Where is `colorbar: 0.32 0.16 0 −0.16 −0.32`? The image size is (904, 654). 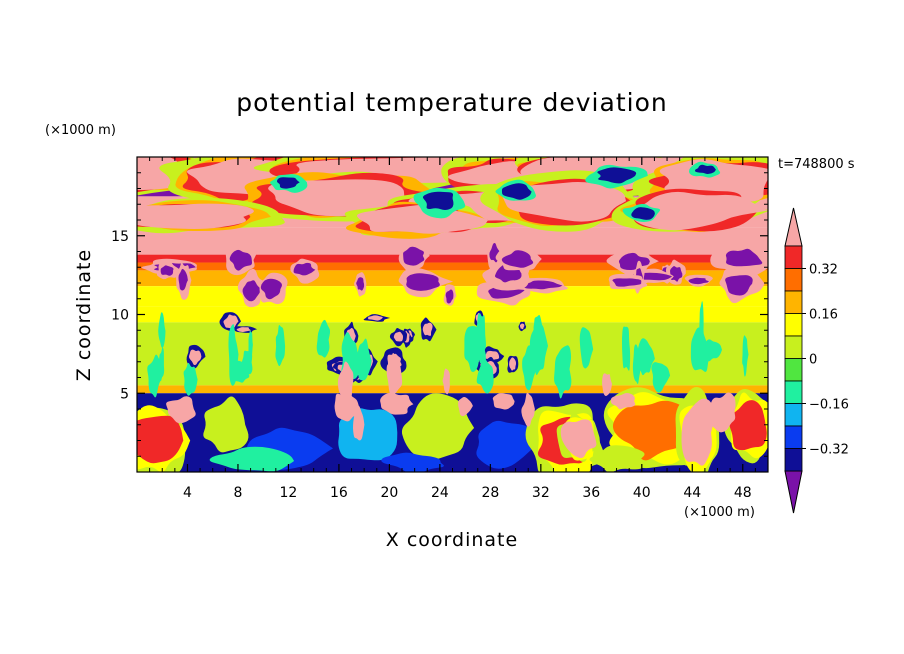 colorbar: 0.32 0.16 0 −0.16 −0.32 is located at coordinates (816, 360).